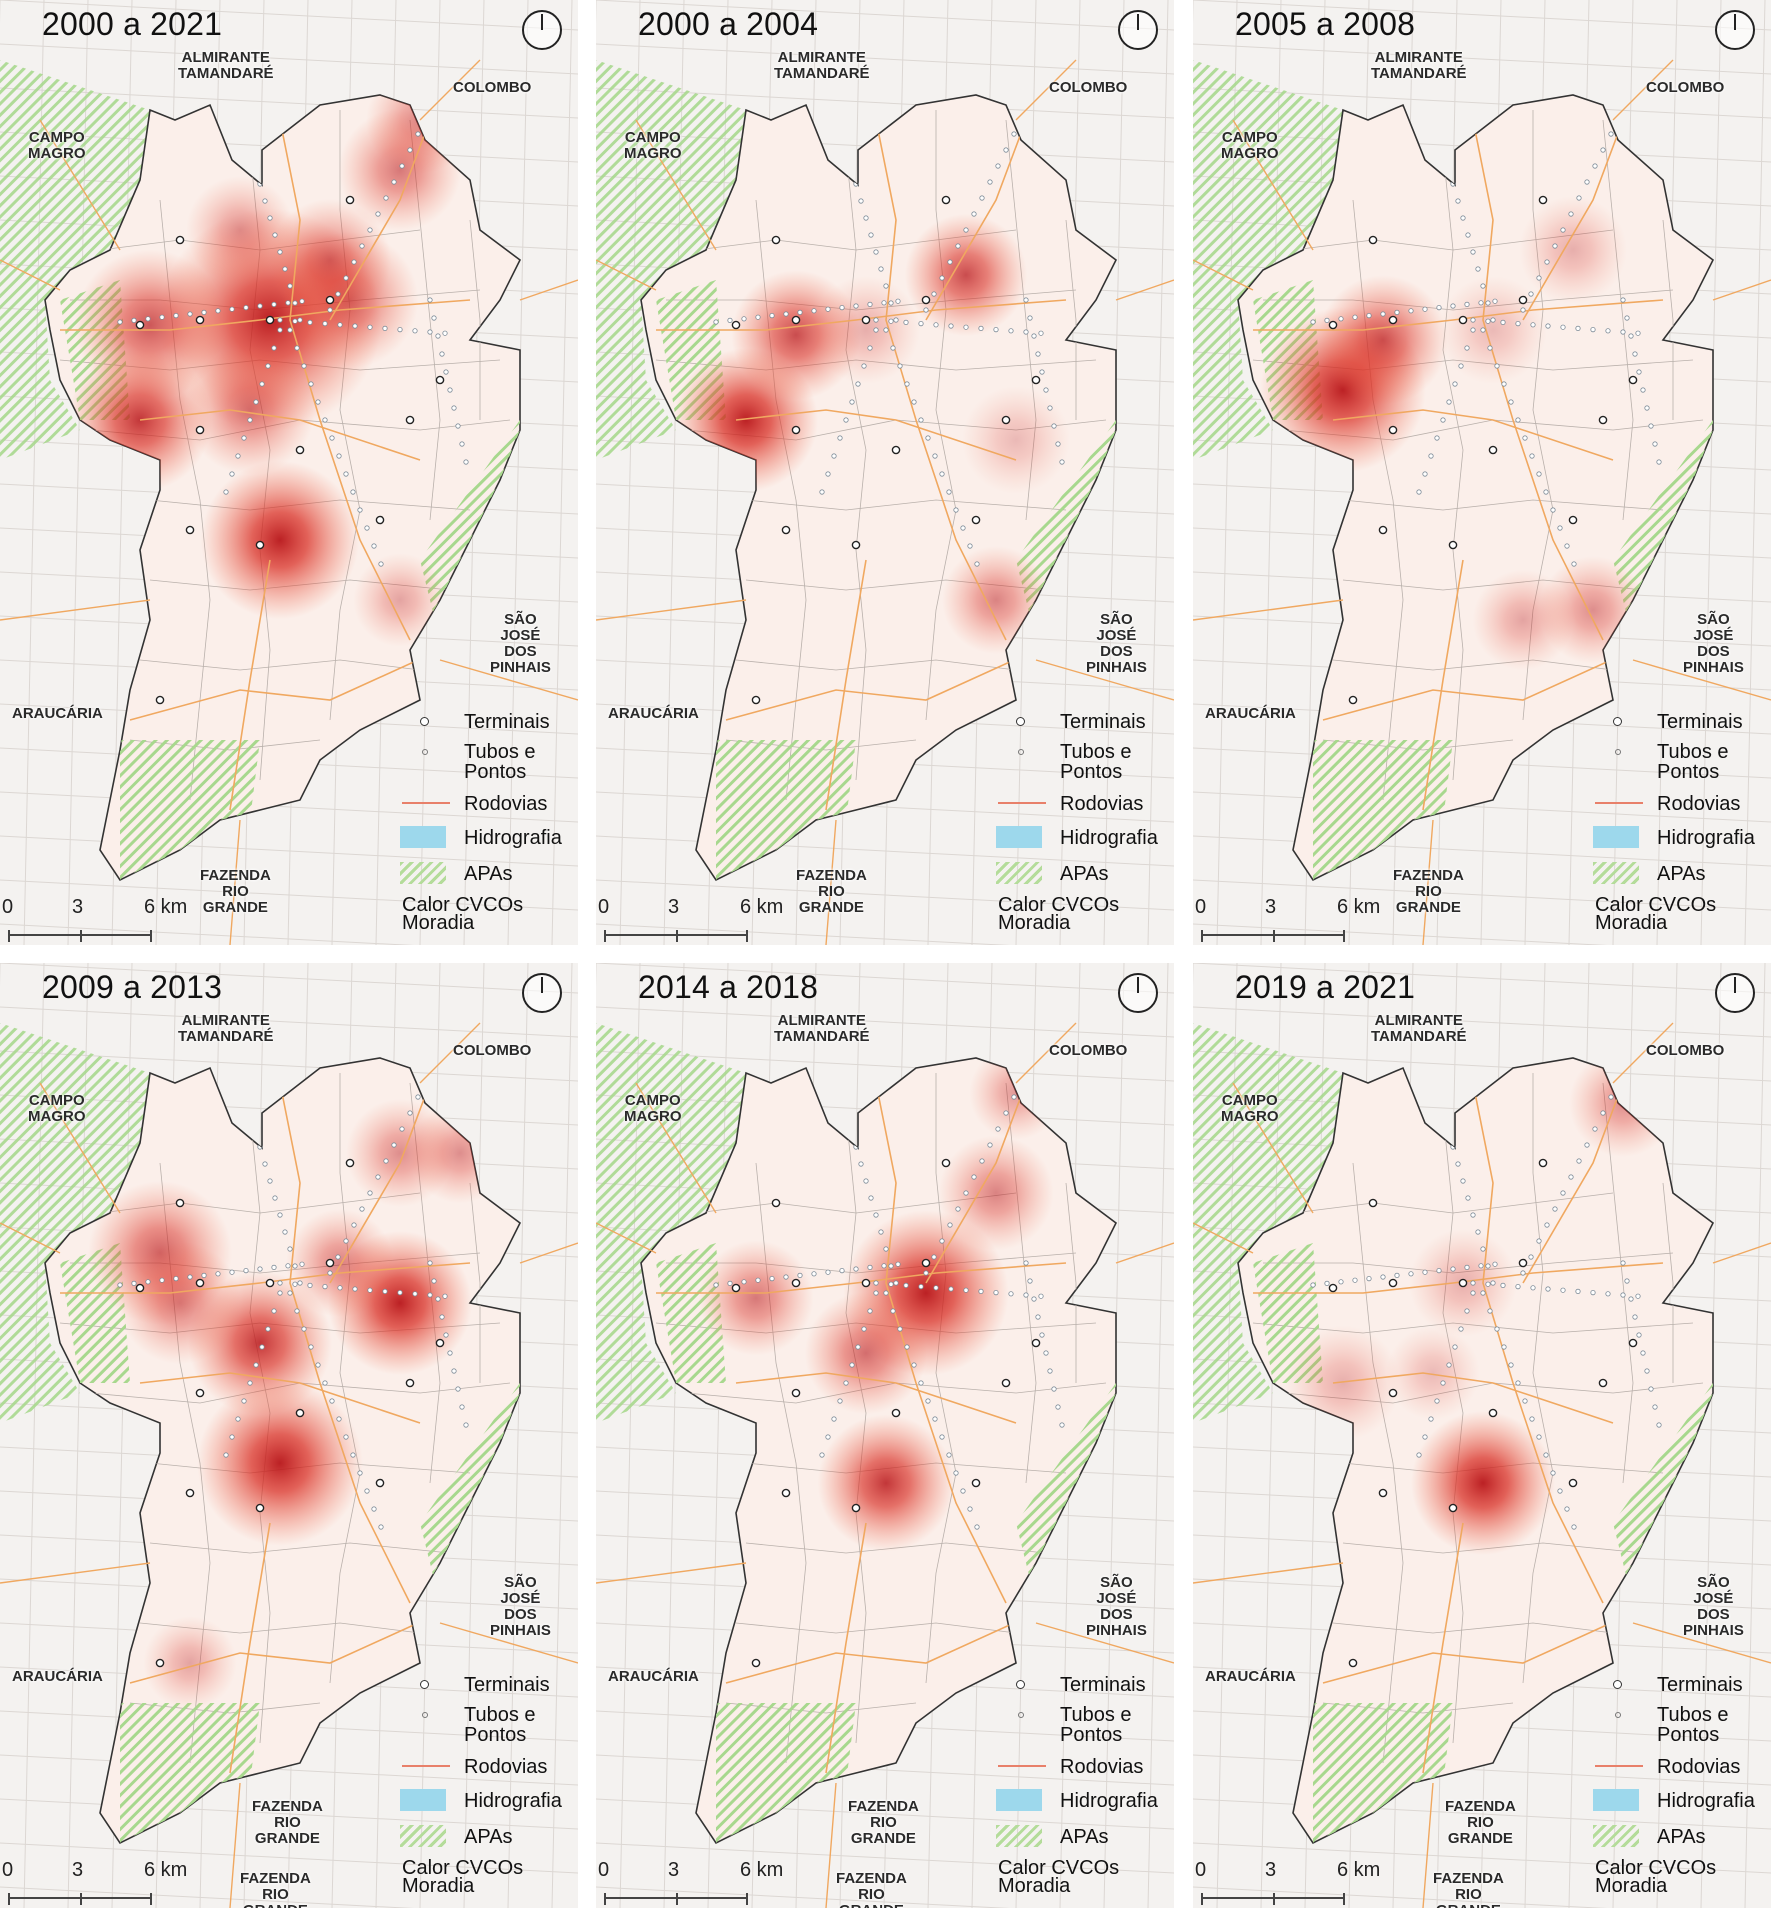  Describe the element at coordinates (728, 987) in the screenshot. I see `panel-title: 2014 a 2018` at that location.